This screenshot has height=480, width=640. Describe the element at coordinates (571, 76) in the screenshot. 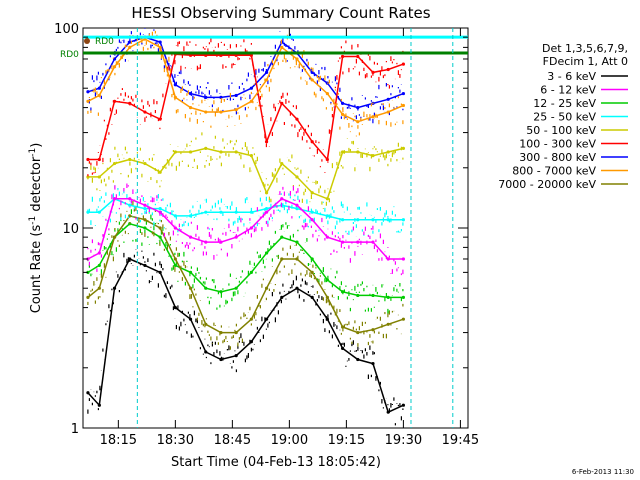

I see `legend-label-0: 3 - 6 keV` at that location.